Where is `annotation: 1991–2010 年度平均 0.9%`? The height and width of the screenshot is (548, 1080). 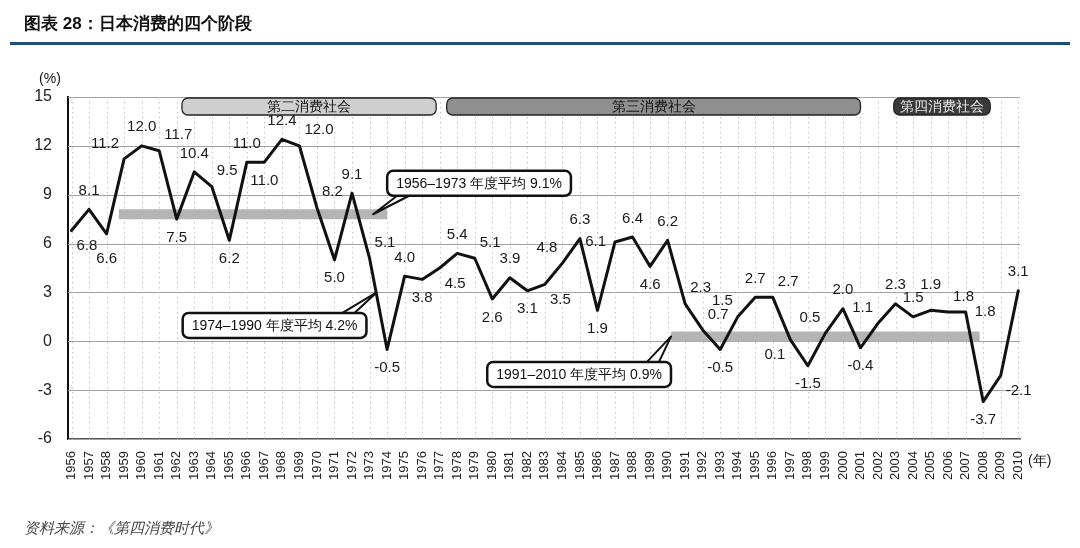 annotation: 1991–2010 年度平均 0.9% is located at coordinates (579, 373).